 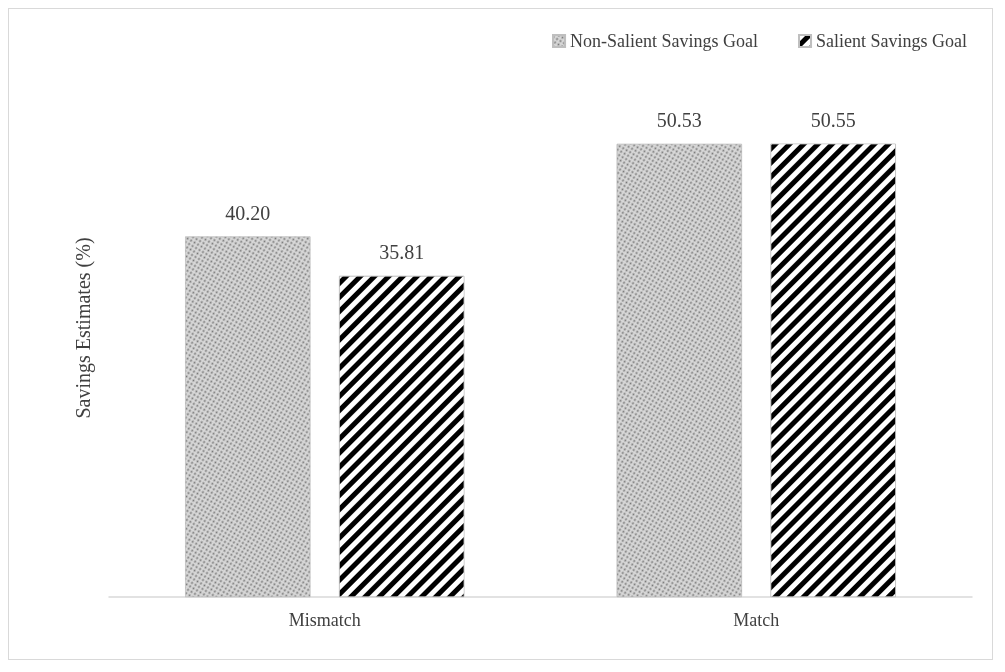 I want to click on legend-label: Salient Savings Goal, so click(x=892, y=41).